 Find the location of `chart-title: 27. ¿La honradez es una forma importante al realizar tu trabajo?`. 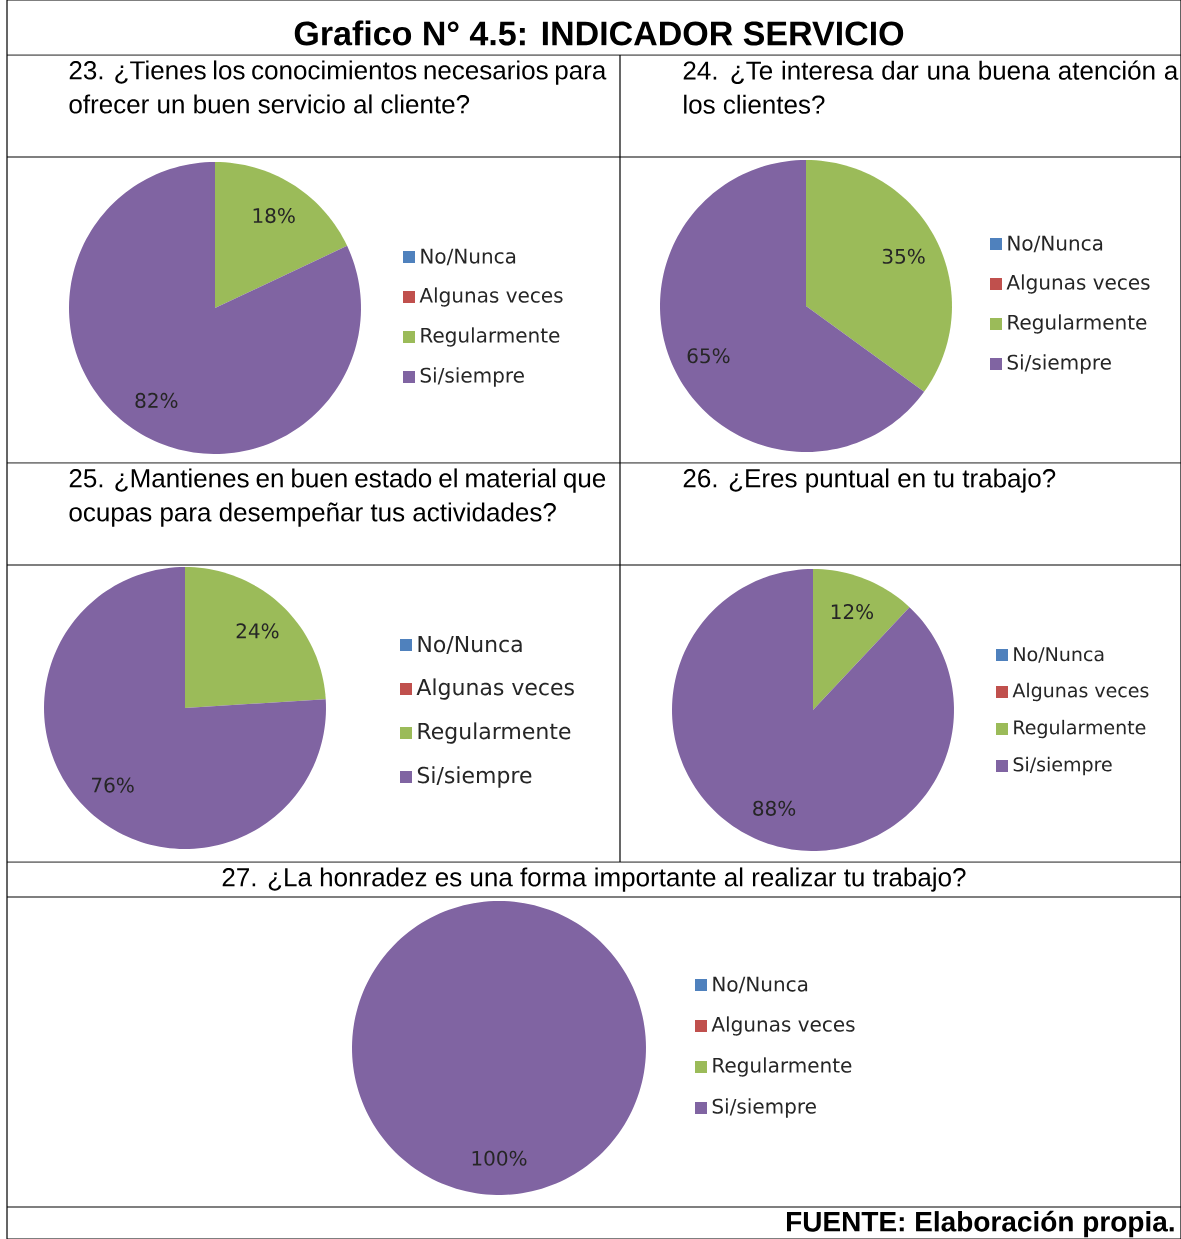

chart-title: 27. ¿La honradez es una forma importante al realizar tu trabajo? is located at coordinates (594, 879).